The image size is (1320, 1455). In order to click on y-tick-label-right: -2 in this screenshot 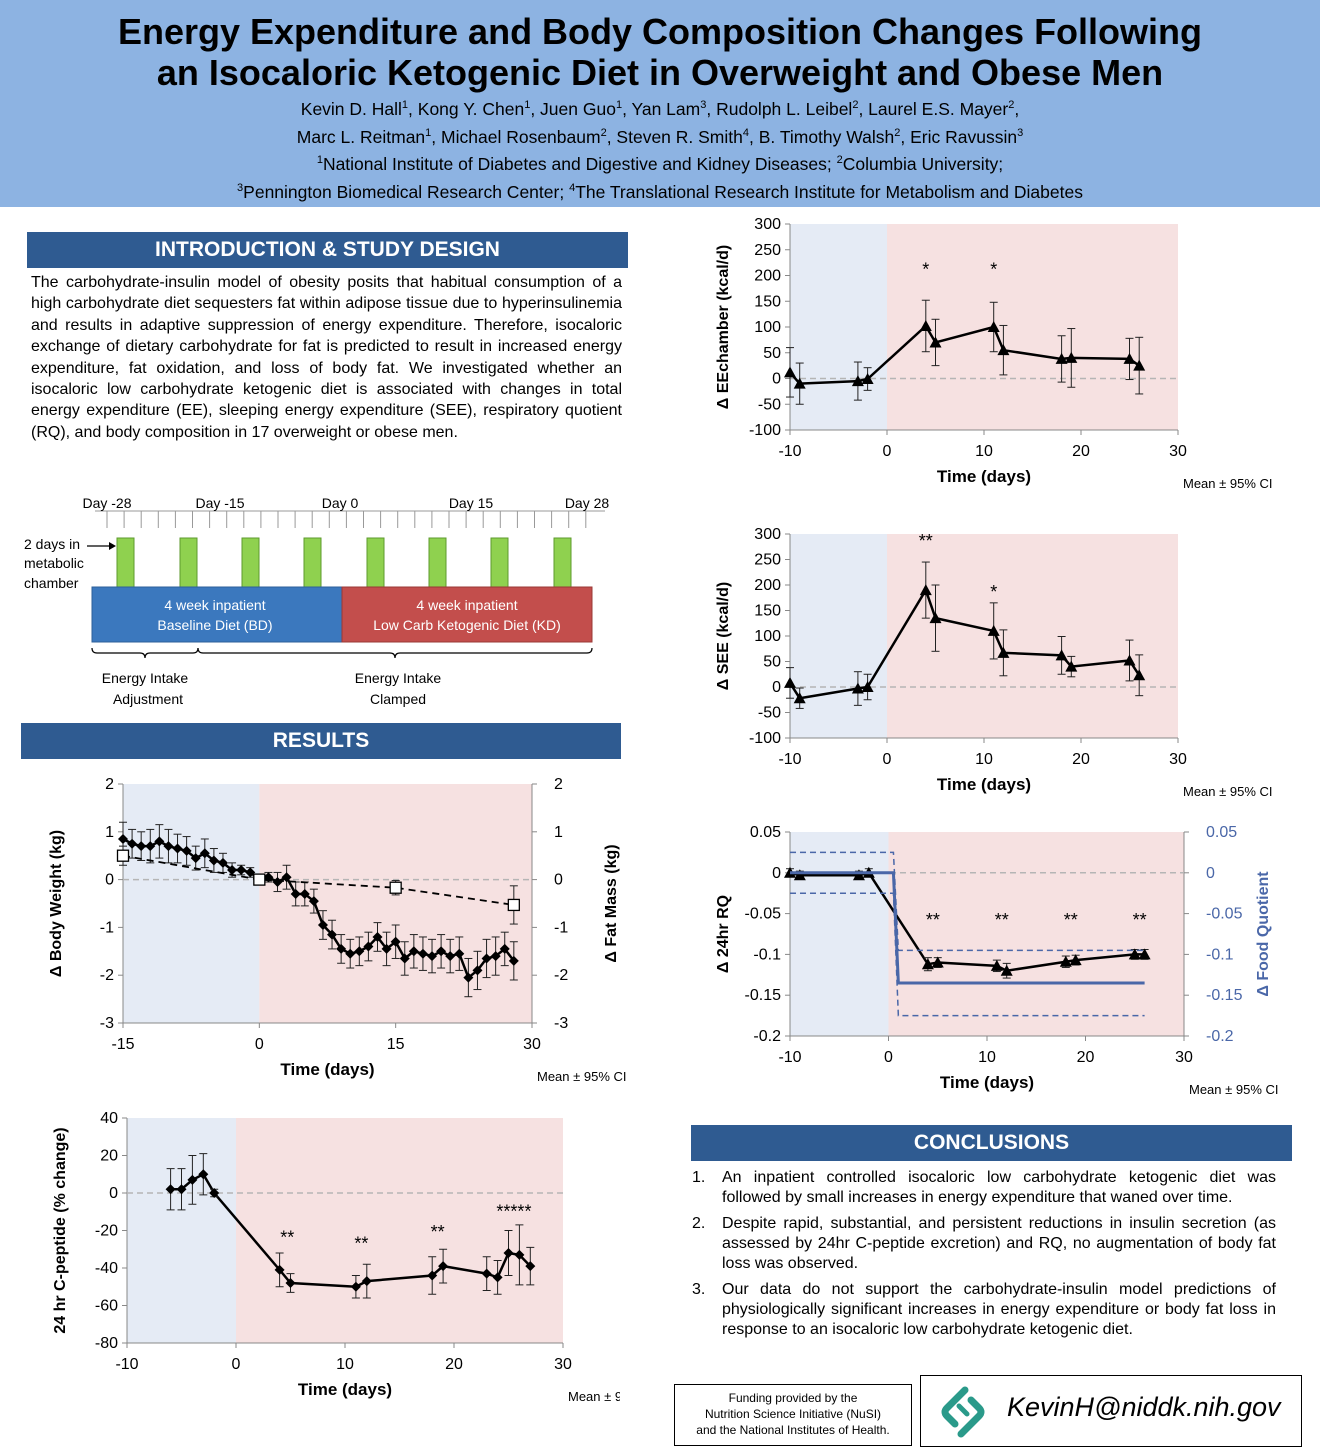, I will do `click(561, 975)`.